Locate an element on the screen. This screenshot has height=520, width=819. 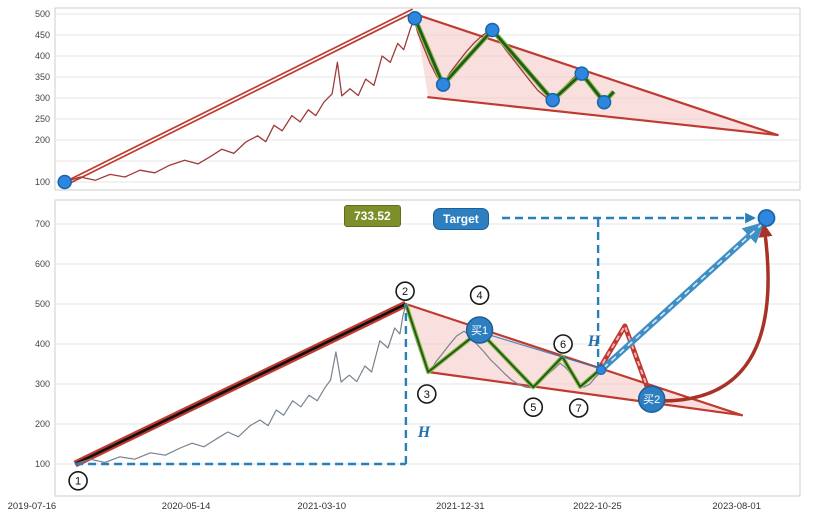
x-axis-date-label: 2023-08-01 is located at coordinates (736, 506).